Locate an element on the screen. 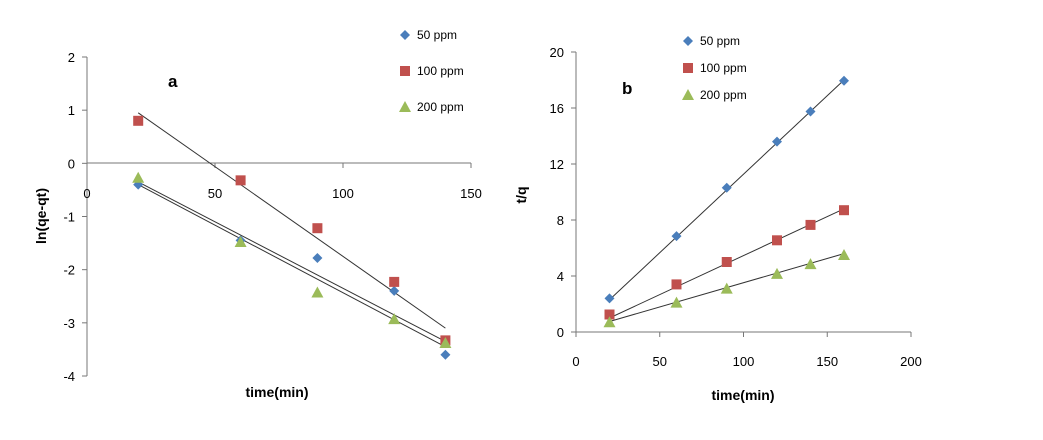  panel-label-b: b is located at coordinates (627, 88).